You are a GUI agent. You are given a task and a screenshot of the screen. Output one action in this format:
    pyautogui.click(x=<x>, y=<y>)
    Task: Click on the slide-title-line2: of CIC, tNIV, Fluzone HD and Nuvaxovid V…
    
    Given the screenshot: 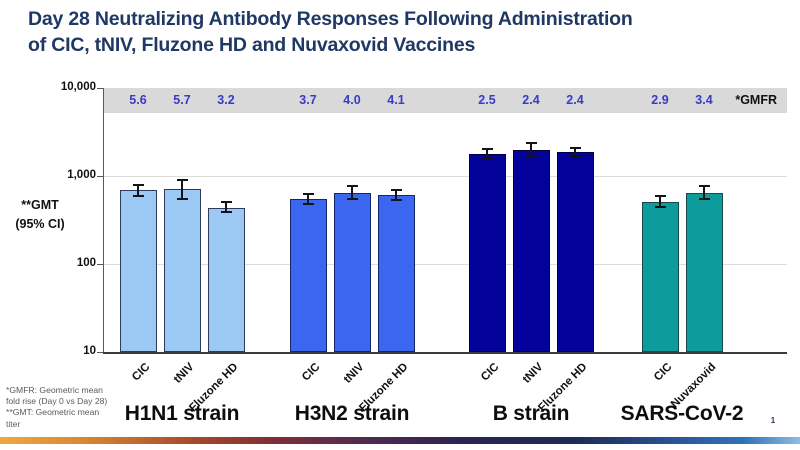 What is the action you would take?
    pyautogui.click(x=252, y=44)
    